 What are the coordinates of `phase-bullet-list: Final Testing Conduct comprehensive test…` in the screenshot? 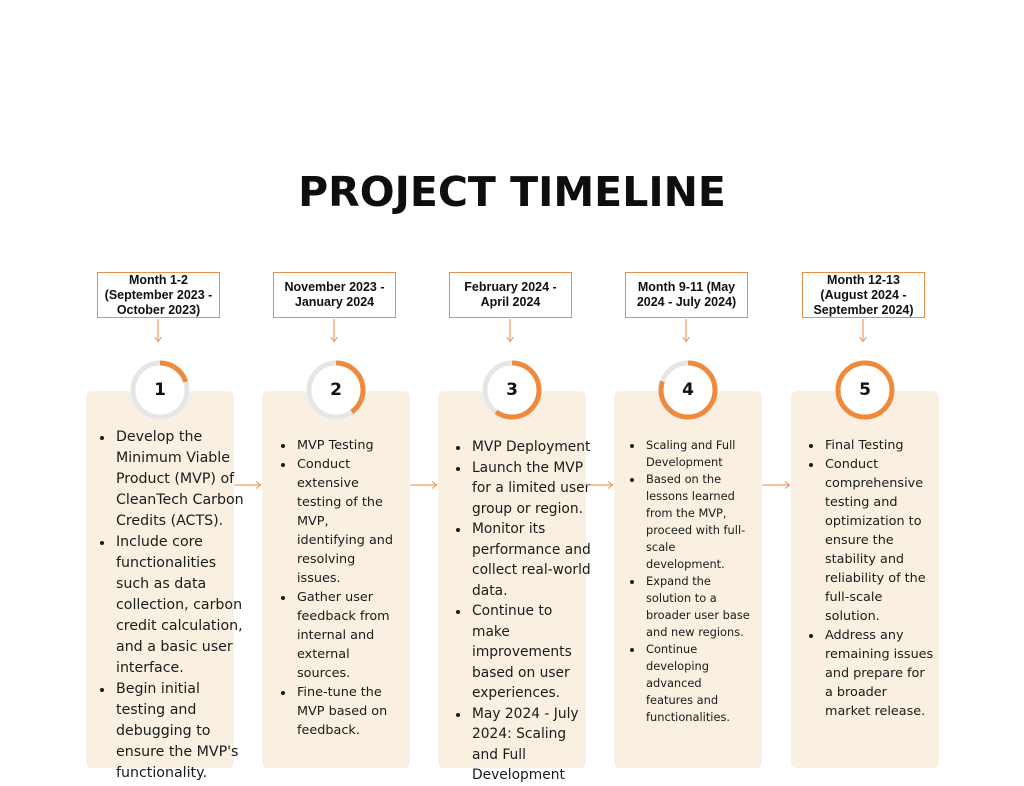 It's located at (870, 578).